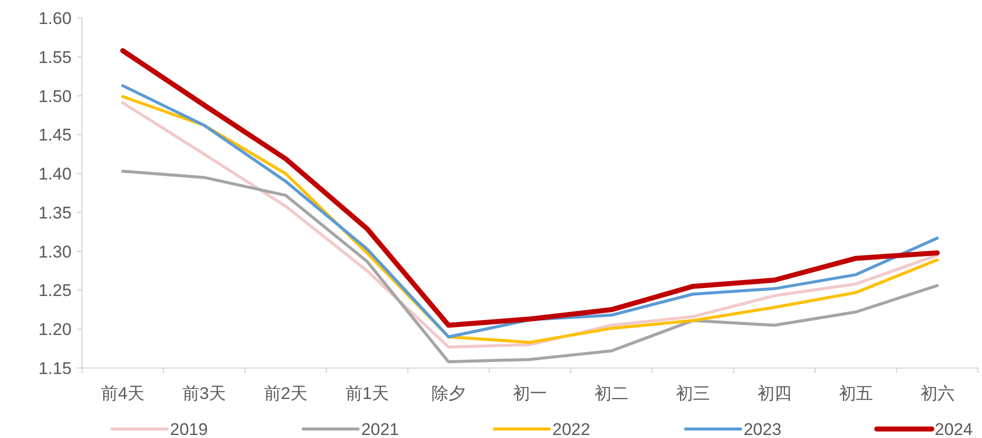  Describe the element at coordinates (122, 393) in the screenshot. I see `x-tick-label: 前4天` at that location.